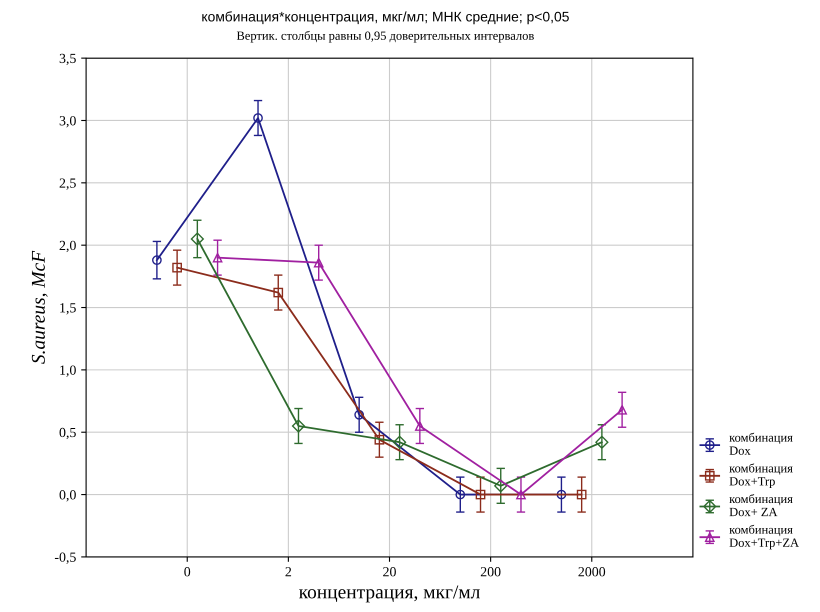 This screenshot has height=612, width=820. Describe the element at coordinates (68, 308) in the screenshot. I see `y-tick-label: 1,5` at that location.